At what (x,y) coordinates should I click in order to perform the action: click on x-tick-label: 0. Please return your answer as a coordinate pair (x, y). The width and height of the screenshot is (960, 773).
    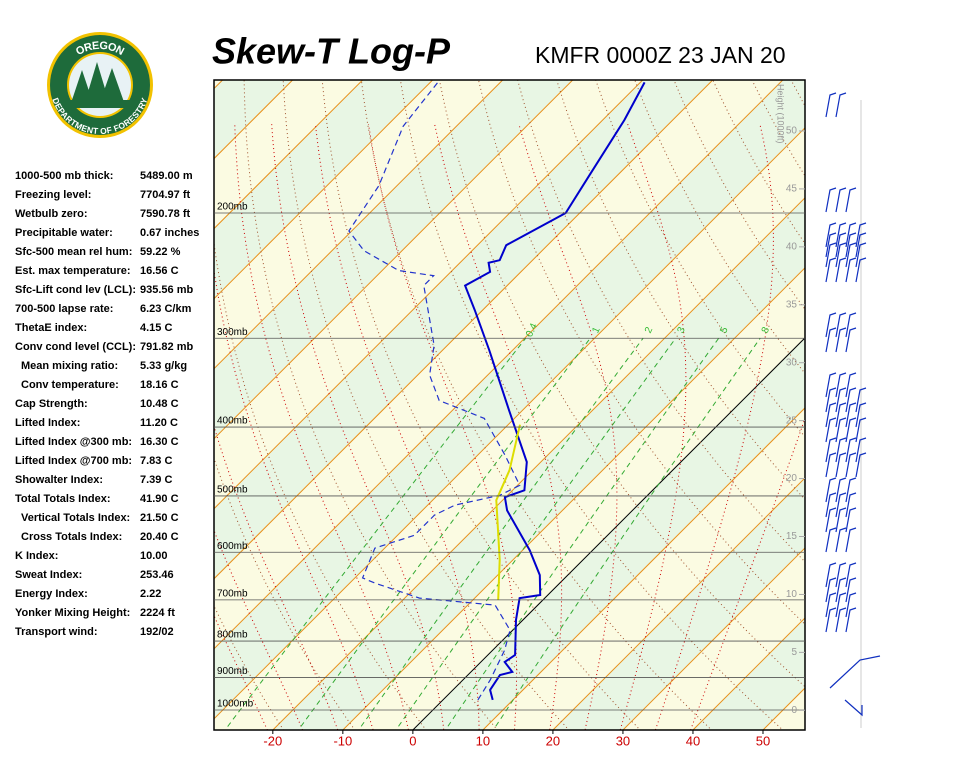
    Looking at the image, I should click on (412, 740).